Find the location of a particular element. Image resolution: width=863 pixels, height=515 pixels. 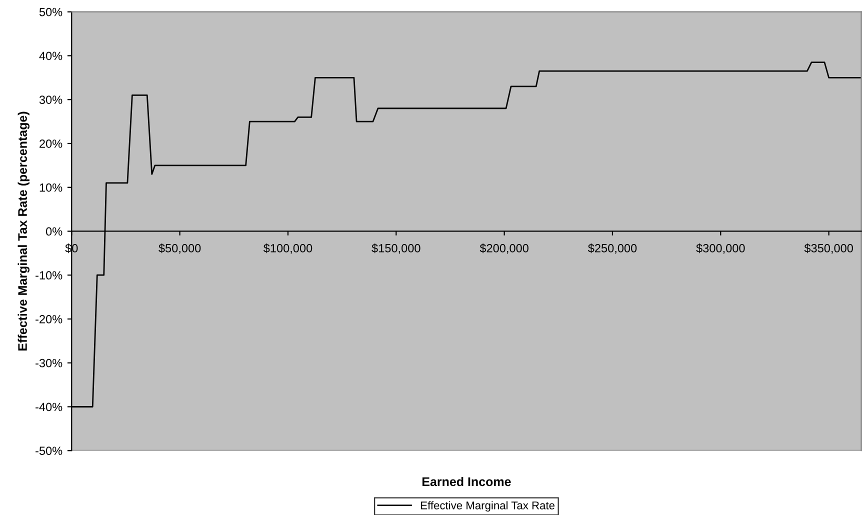

x-tick-label: $250,000 is located at coordinates (612, 249).